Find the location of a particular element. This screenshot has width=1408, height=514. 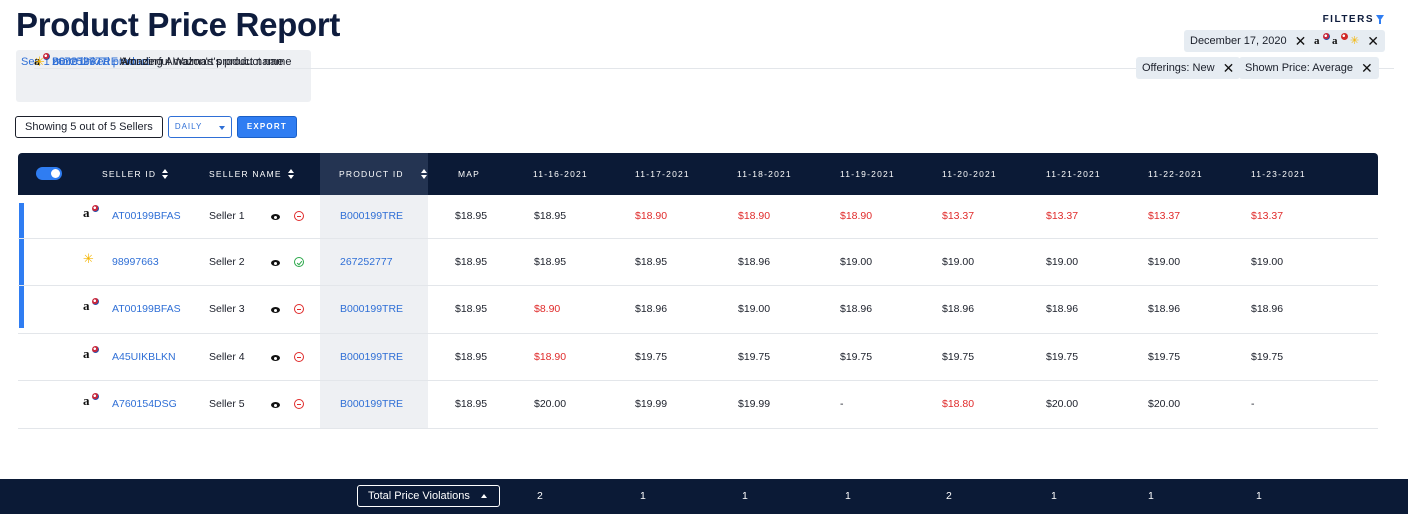

total-violations-toggle: Total Price Violations is located at coordinates (428, 496).